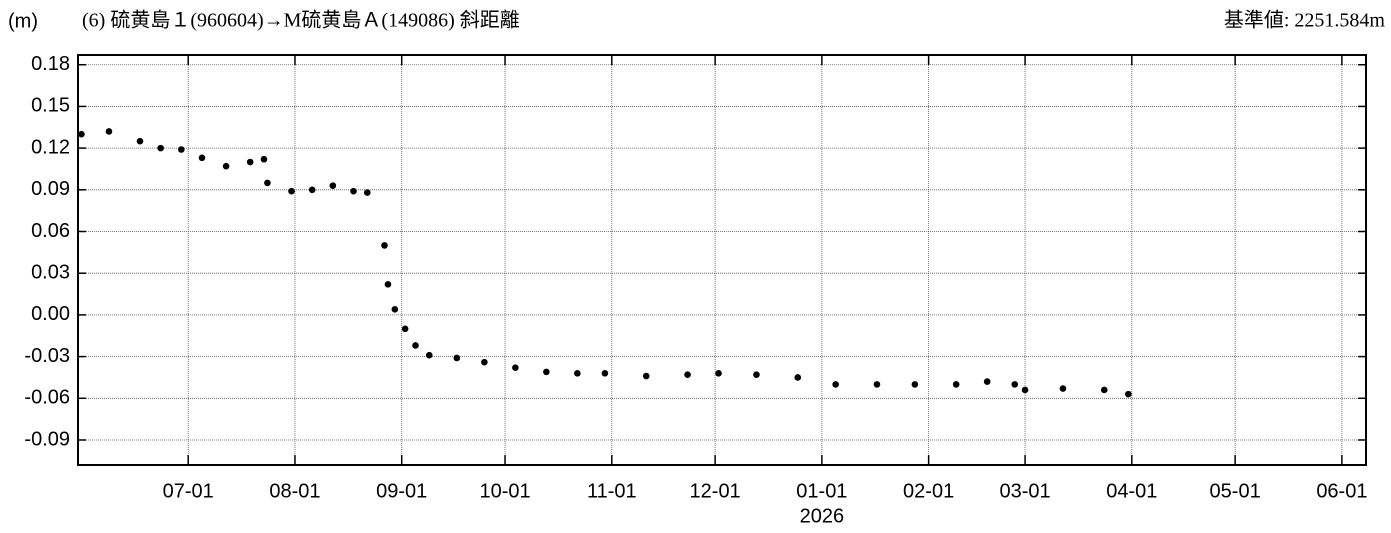 The image size is (1391, 533). Describe the element at coordinates (1341, 491) in the screenshot. I see `x-tick-label: 06-01` at that location.